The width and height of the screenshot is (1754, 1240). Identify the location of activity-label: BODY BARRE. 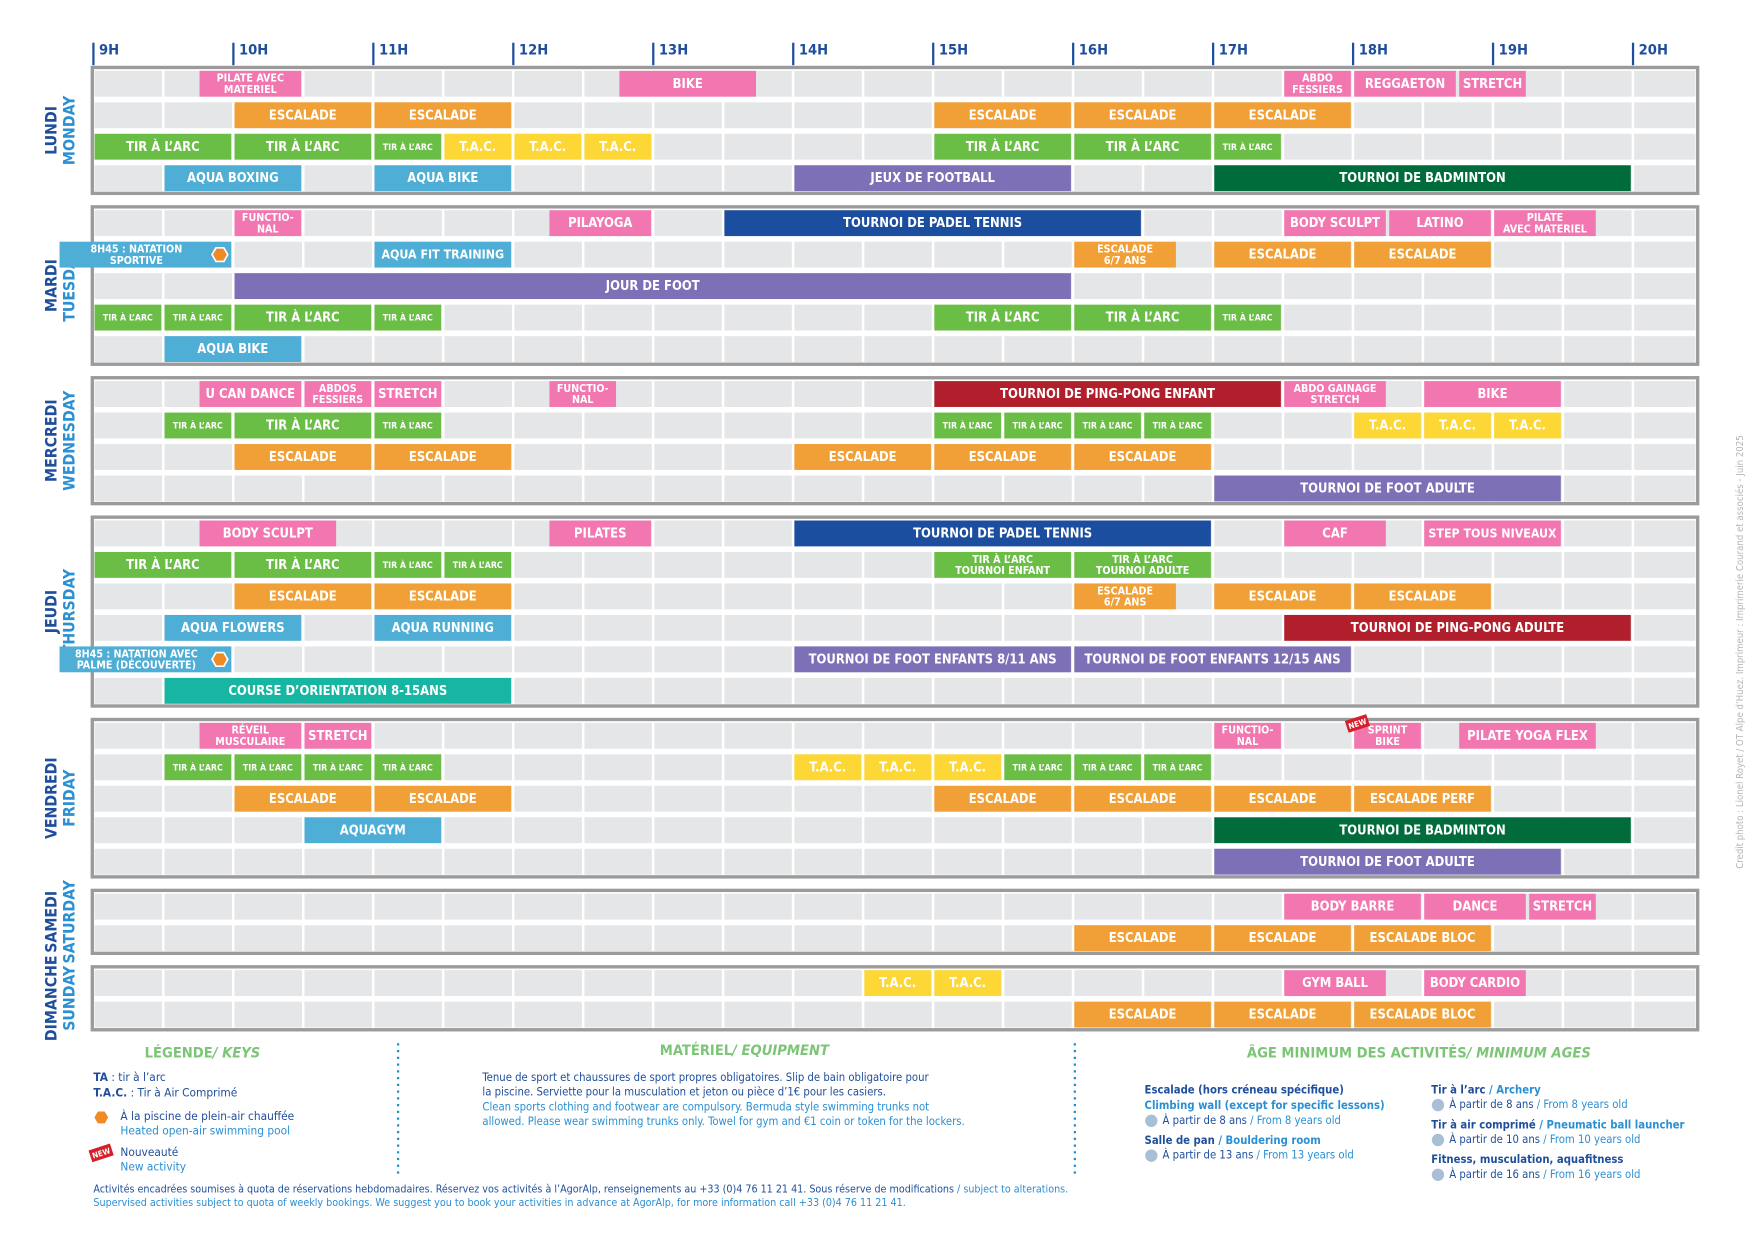
(1353, 907).